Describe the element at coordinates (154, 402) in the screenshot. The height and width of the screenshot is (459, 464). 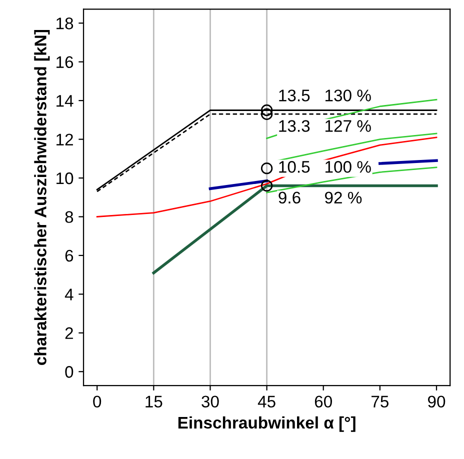
I see `x-tick-label: 15` at that location.